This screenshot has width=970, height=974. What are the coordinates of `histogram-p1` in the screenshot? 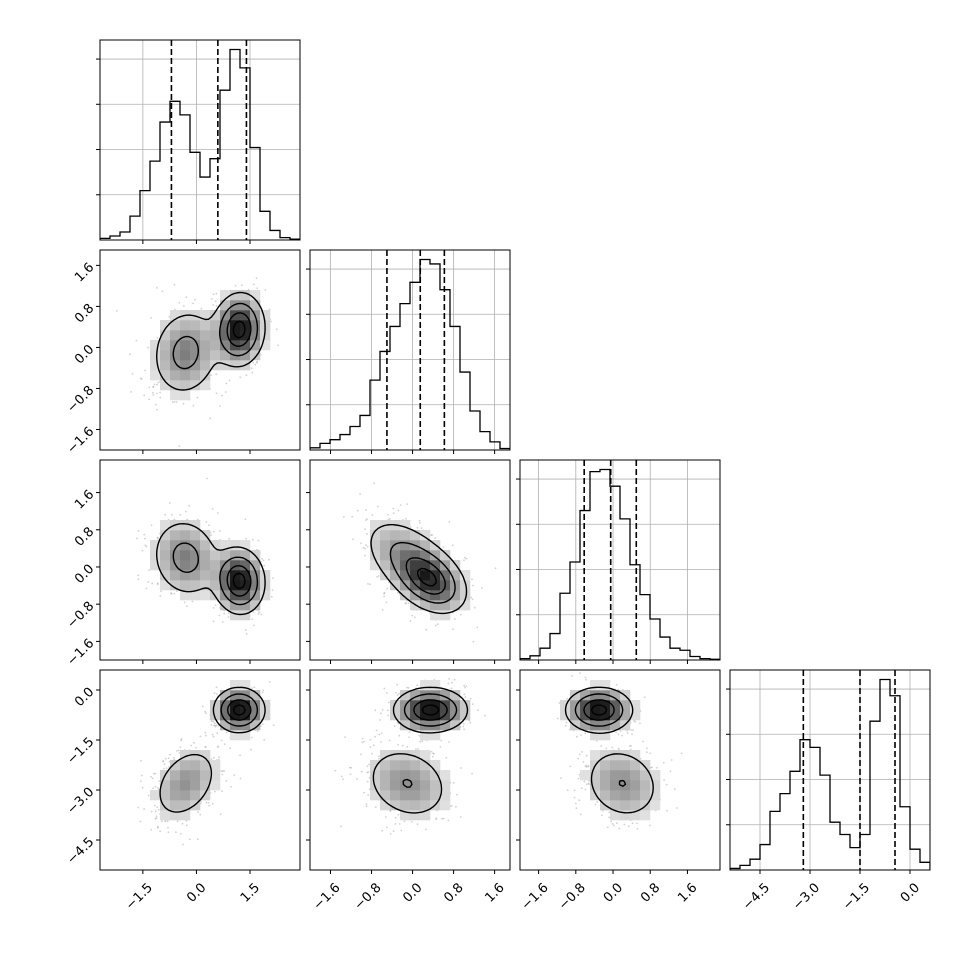 It's located at (410, 355).